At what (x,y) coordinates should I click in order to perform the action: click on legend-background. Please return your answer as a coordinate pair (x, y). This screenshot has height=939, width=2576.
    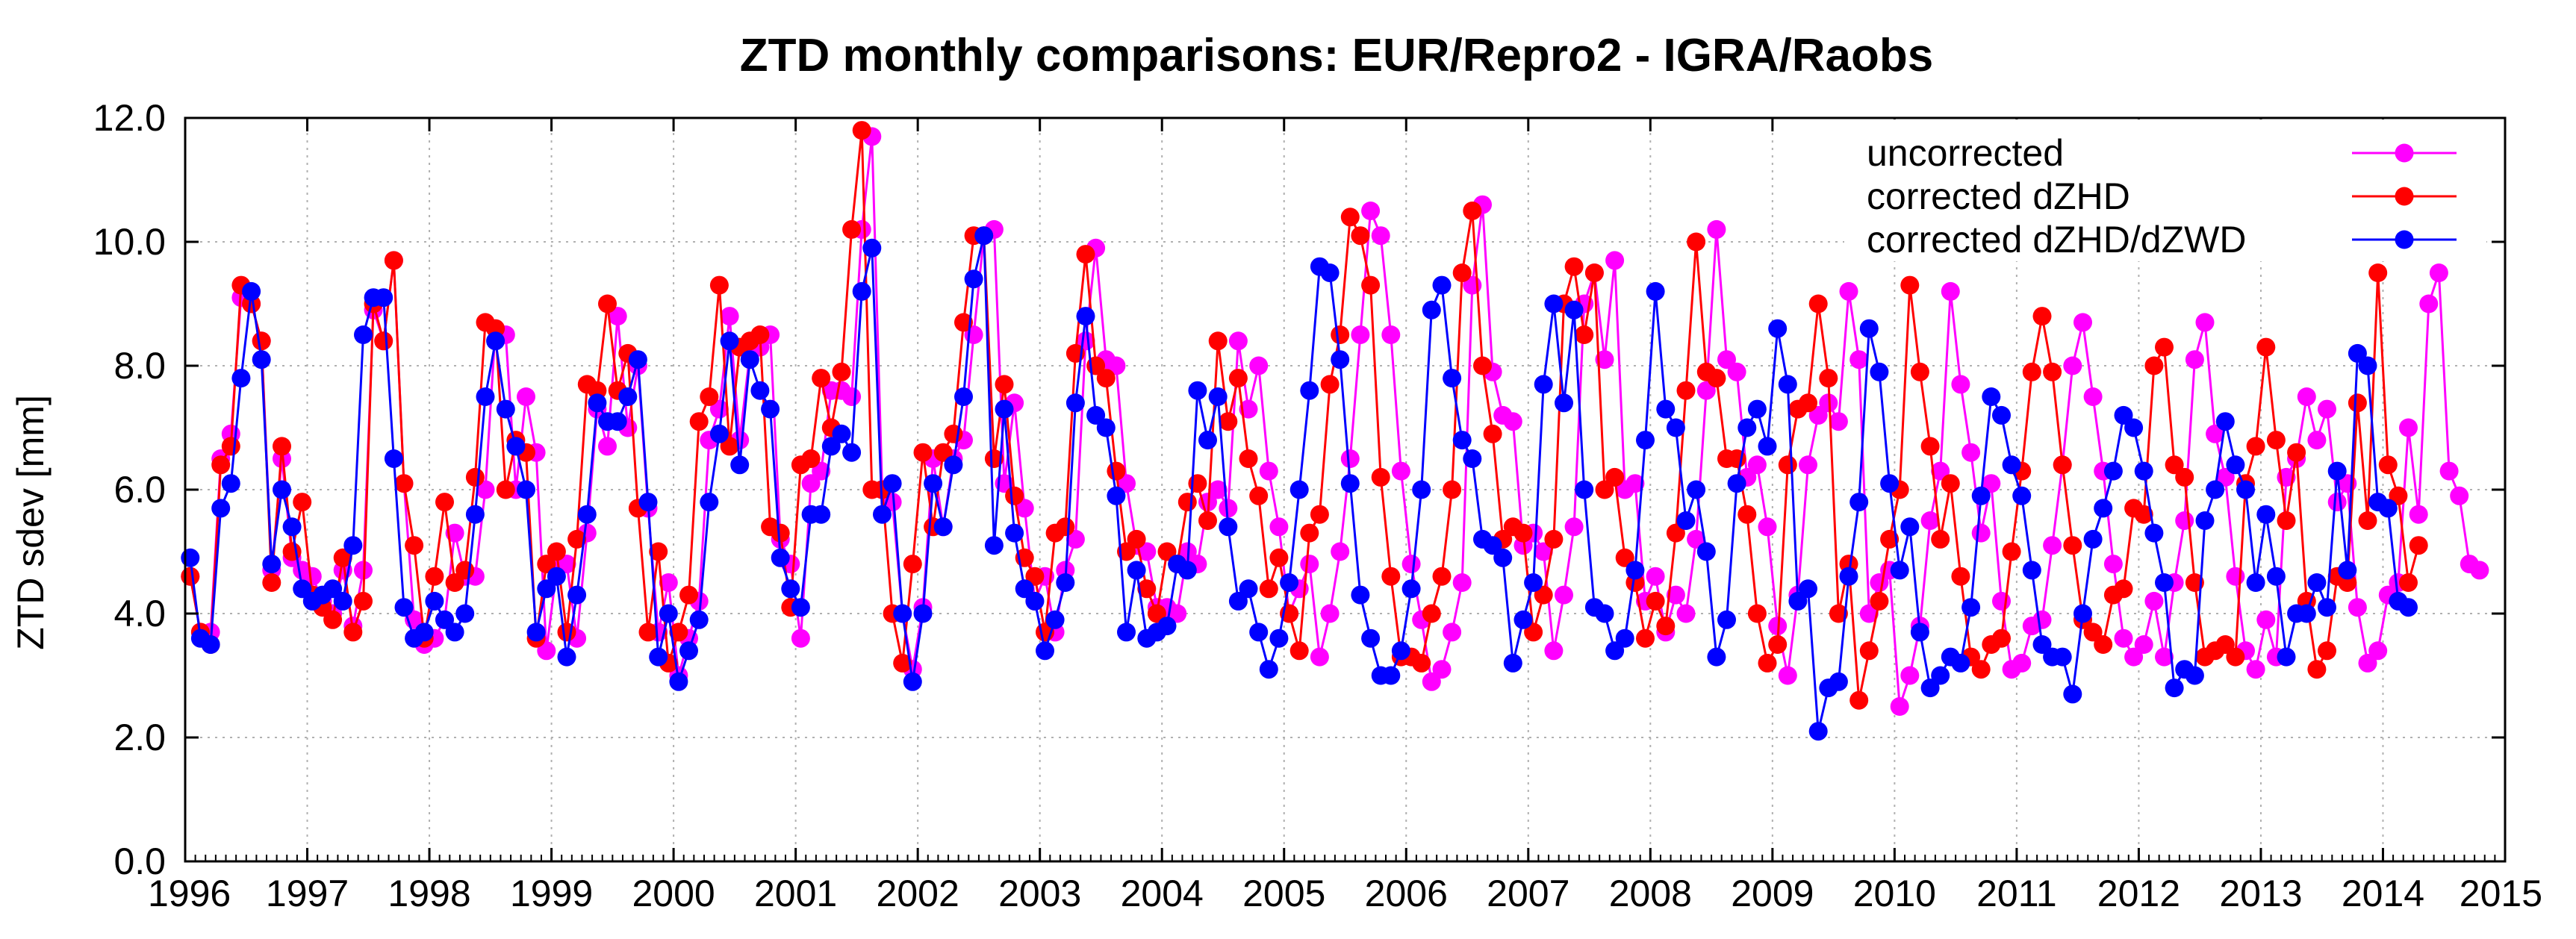
    Looking at the image, I should click on (2165, 190).